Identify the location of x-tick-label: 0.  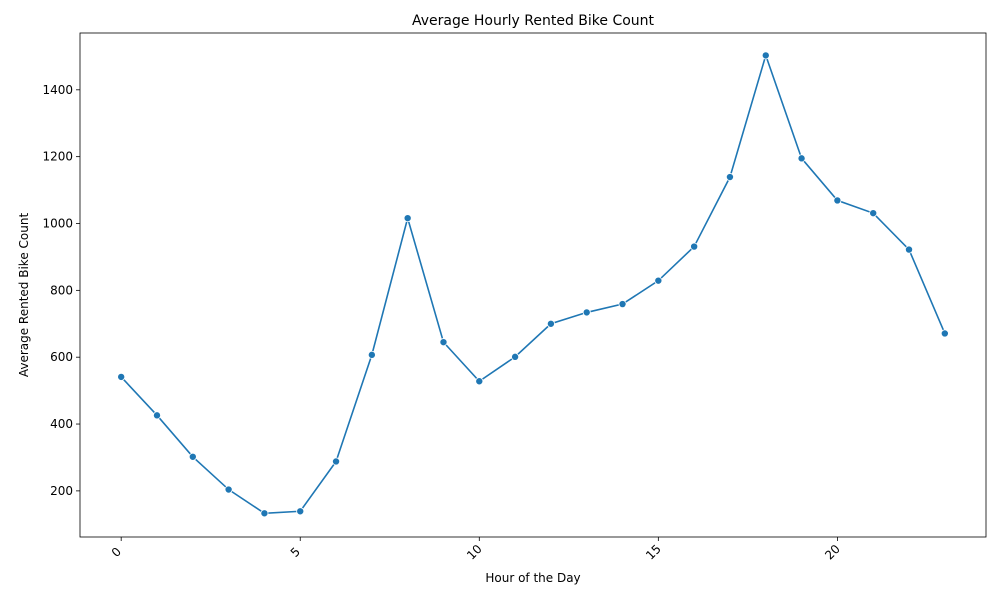
(116, 552).